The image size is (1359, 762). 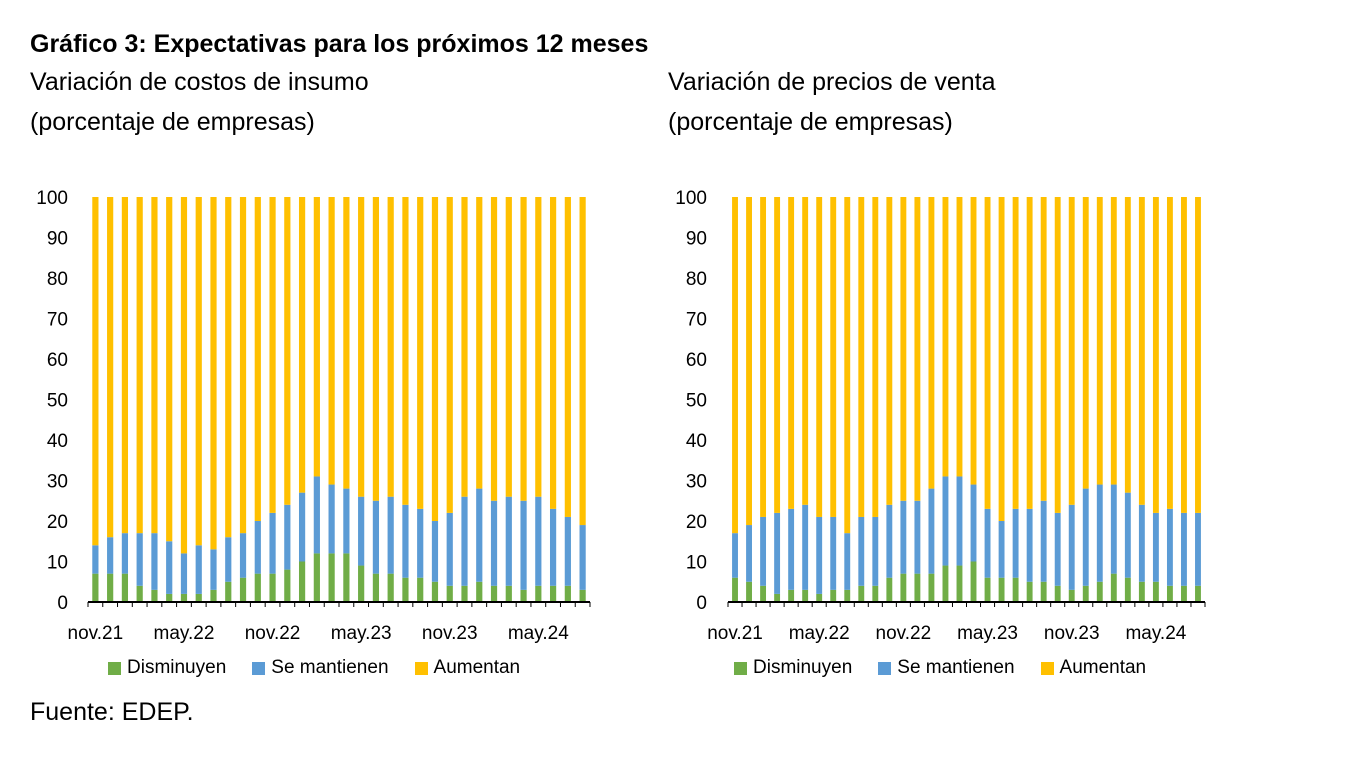 What do you see at coordinates (987, 633) in the screenshot?
I see `x-tick-label: may.23` at bounding box center [987, 633].